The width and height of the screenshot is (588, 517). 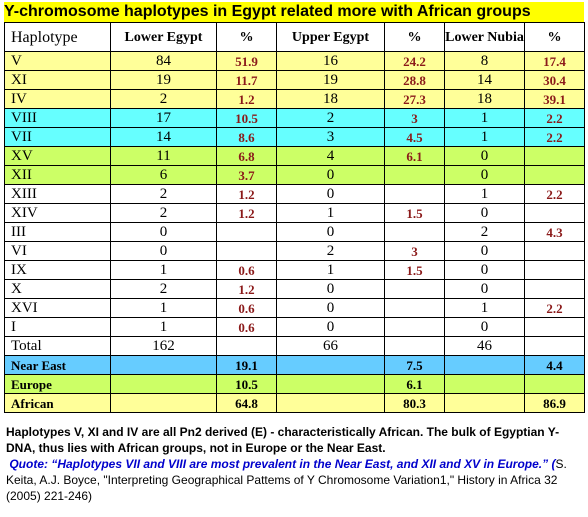 What do you see at coordinates (163, 137) in the screenshot?
I see `lower-egypt-count: 14` at bounding box center [163, 137].